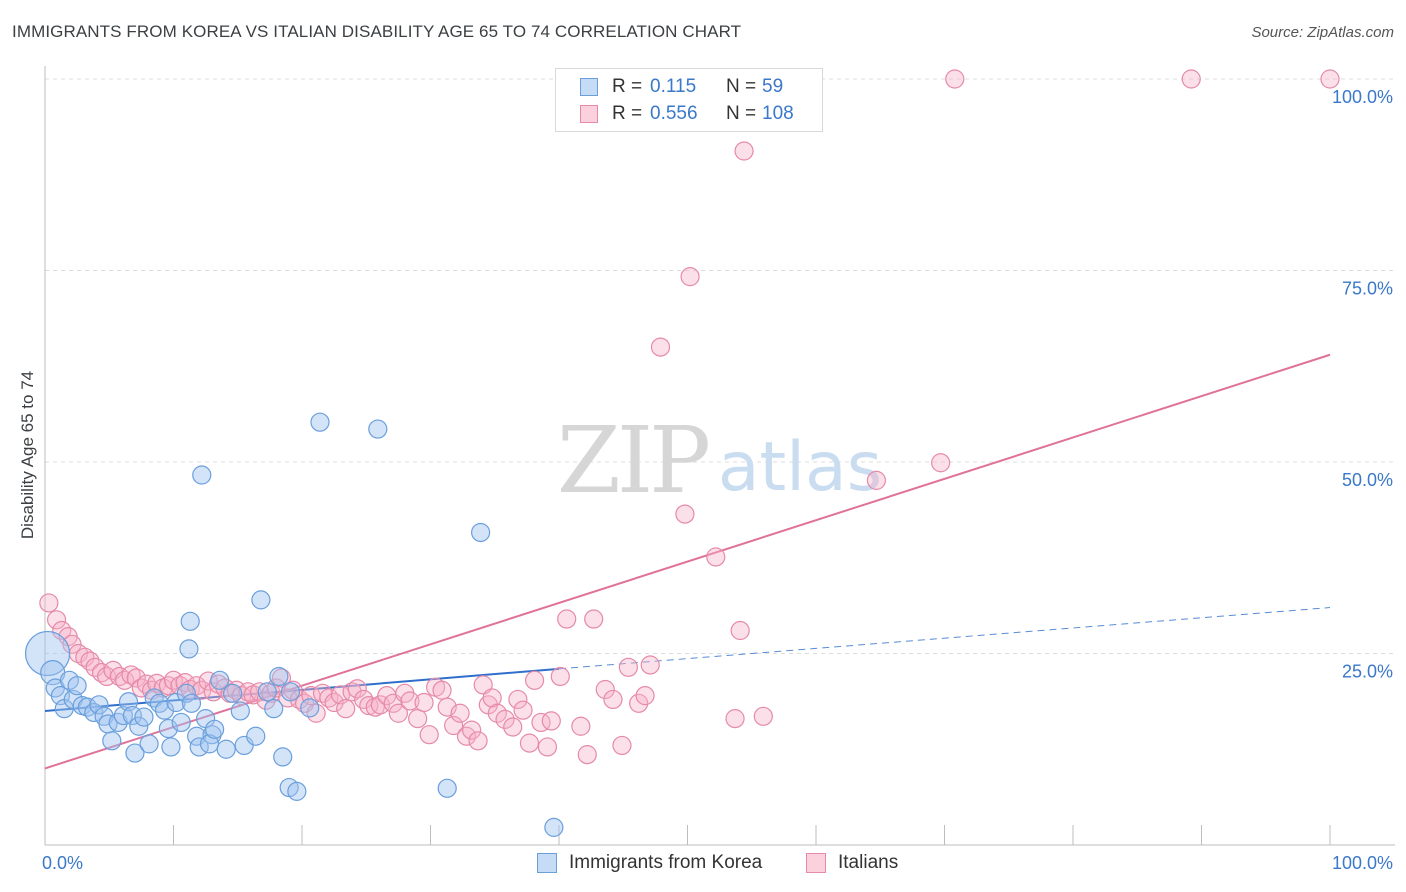 This screenshot has width=1406, height=892. Describe the element at coordinates (1322, 32) in the screenshot. I see `source-label: Source: ZipAtlas.com` at that location.